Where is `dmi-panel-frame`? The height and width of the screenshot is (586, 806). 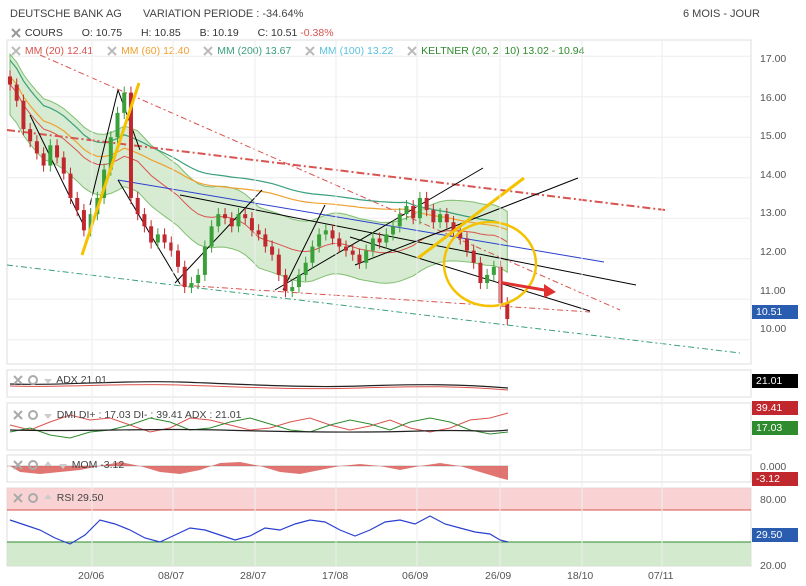
dmi-panel-frame is located at coordinates (379, 426).